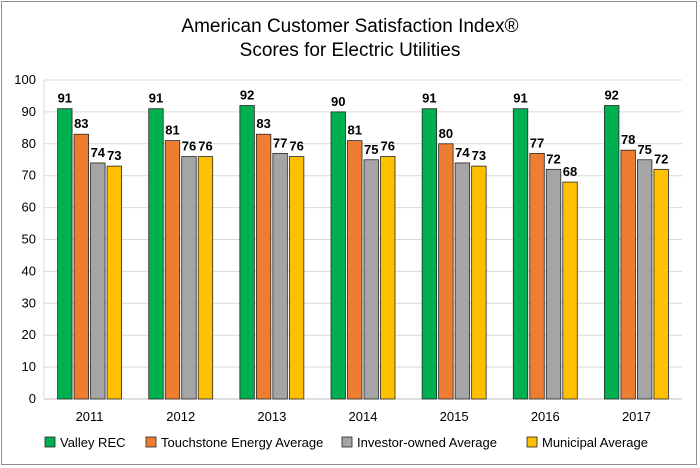  I want to click on x-tick-label: 2011, so click(90, 416).